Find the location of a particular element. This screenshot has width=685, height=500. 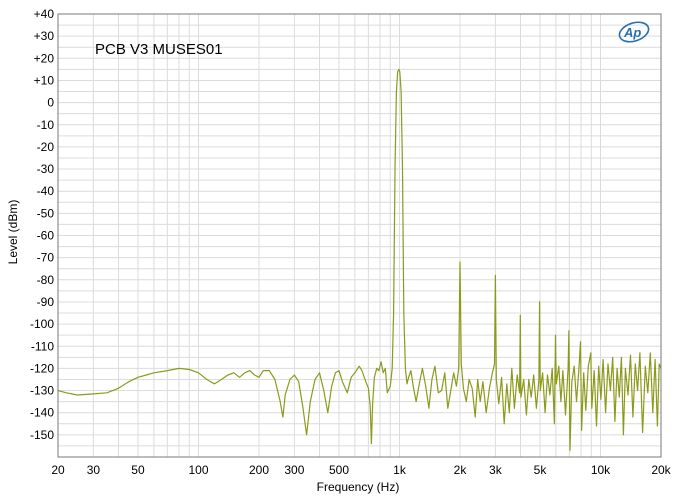

y-tick-label: +10 is located at coordinates (44, 80).